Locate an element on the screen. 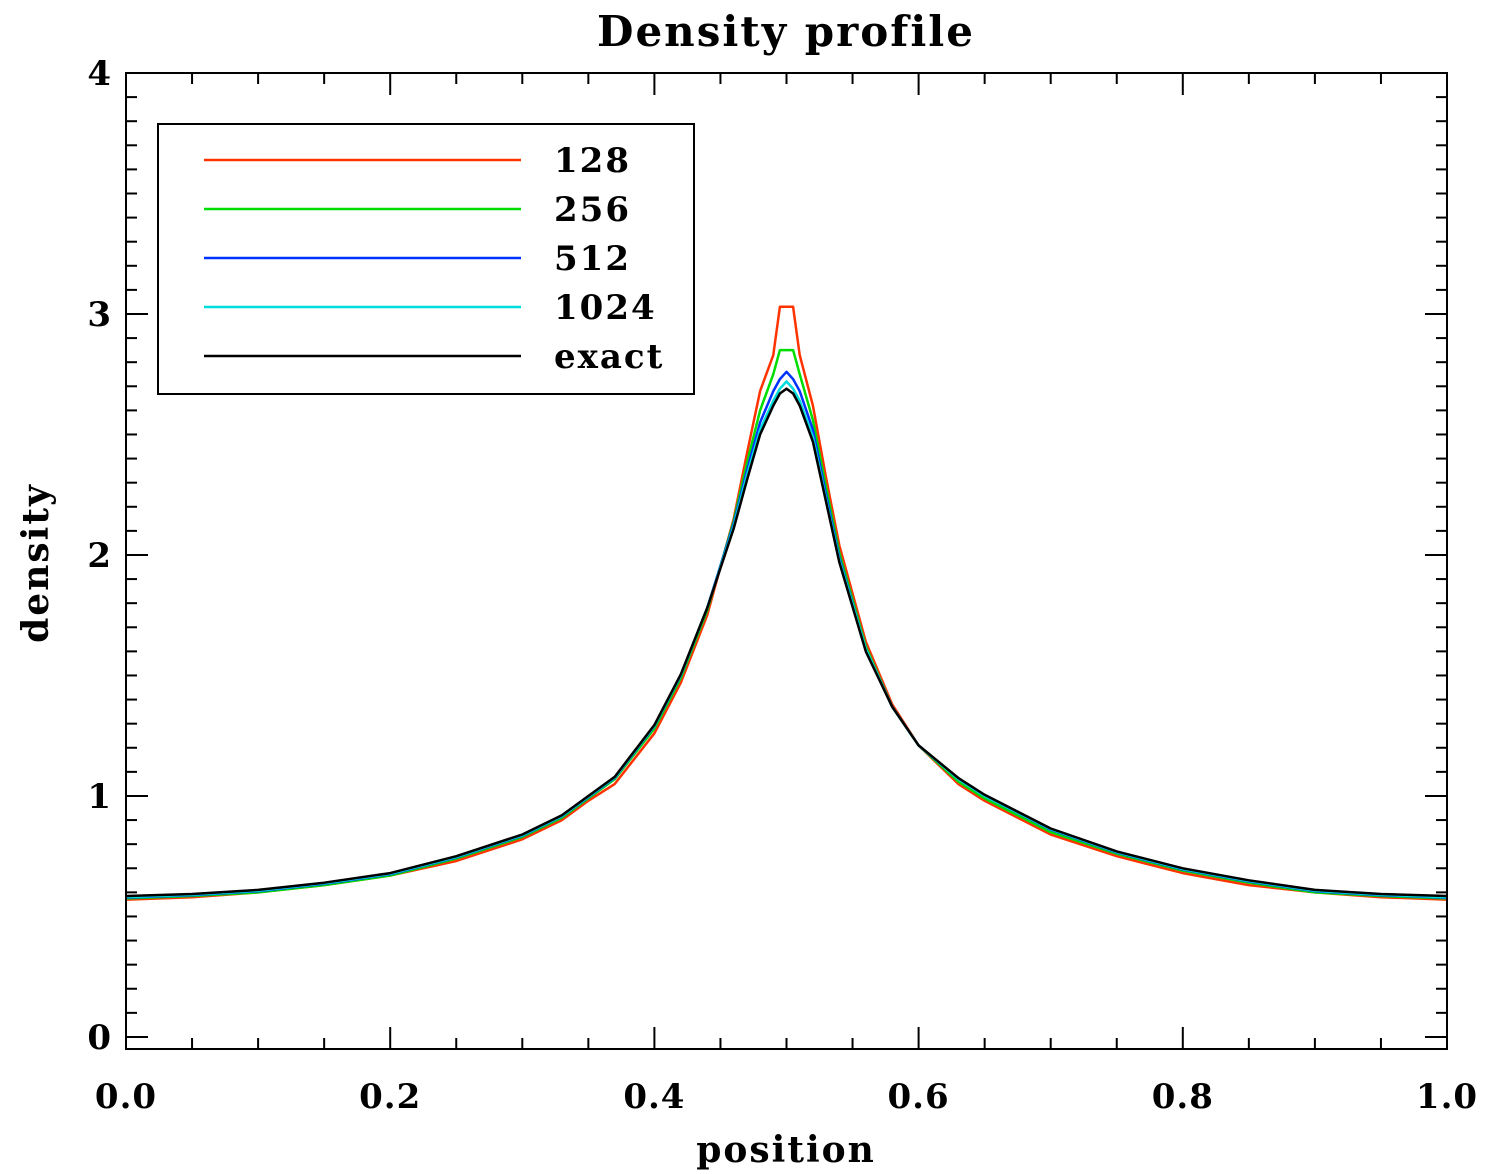 Image resolution: width=1496 pixels, height=1174 pixels. y-tick-label: 0 is located at coordinates (99, 1038).